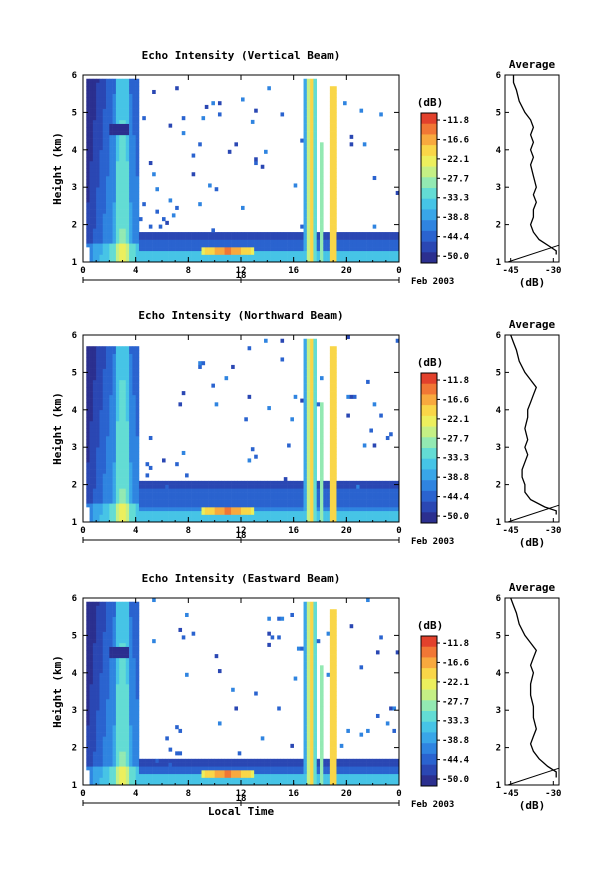 This screenshot has width=611, height=875. What do you see at coordinates (455, 420) in the screenshot?
I see `colorbar-tick-label: -22.1` at bounding box center [455, 420].